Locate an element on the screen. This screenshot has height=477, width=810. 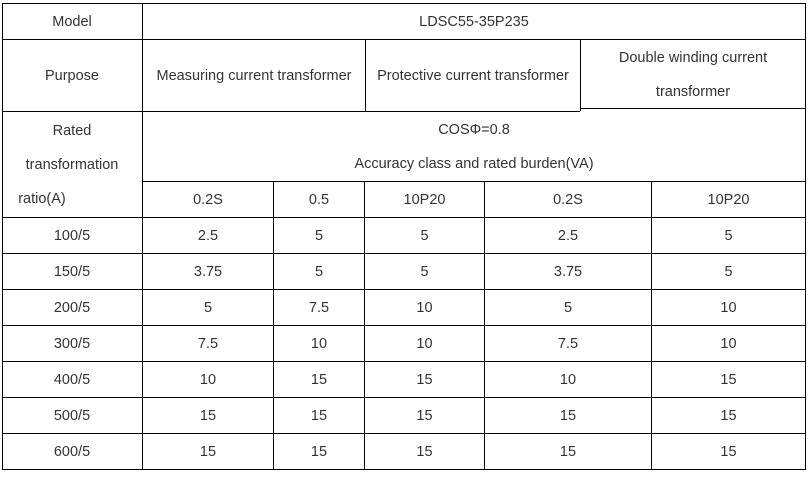
rule-row6-bottom is located at coordinates (404, 433).